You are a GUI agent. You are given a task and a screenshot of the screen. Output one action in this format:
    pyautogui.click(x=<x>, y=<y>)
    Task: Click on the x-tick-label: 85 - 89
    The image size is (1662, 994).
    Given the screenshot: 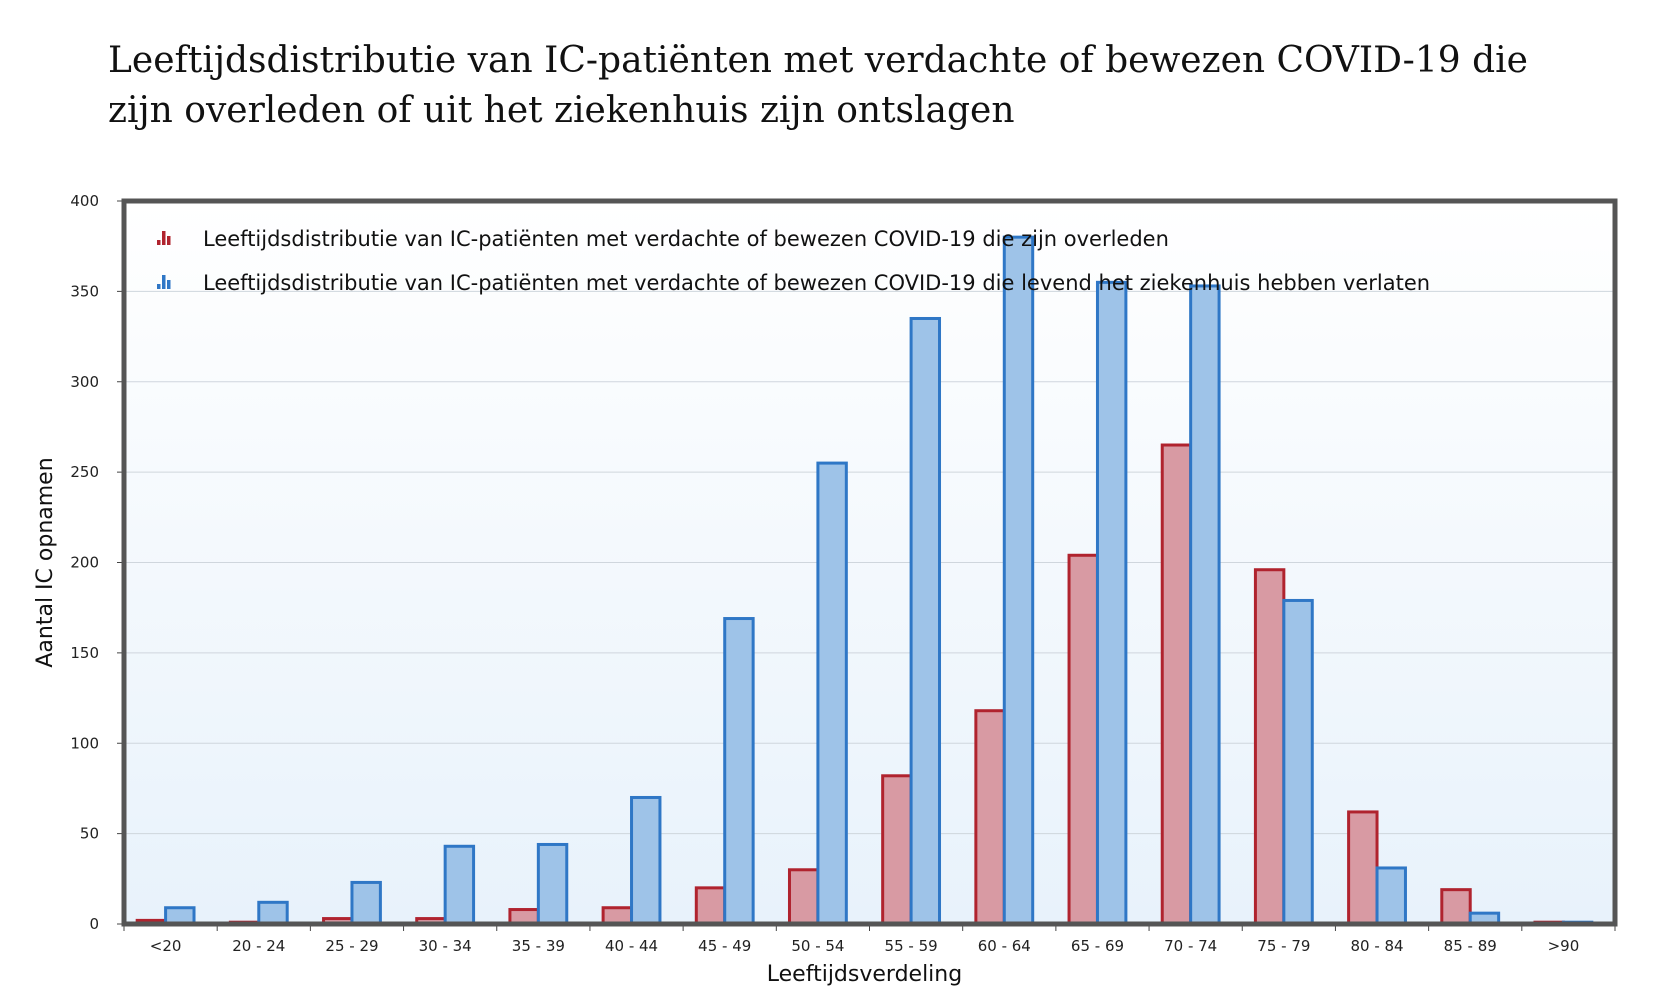 What is the action you would take?
    pyautogui.click(x=1470, y=946)
    